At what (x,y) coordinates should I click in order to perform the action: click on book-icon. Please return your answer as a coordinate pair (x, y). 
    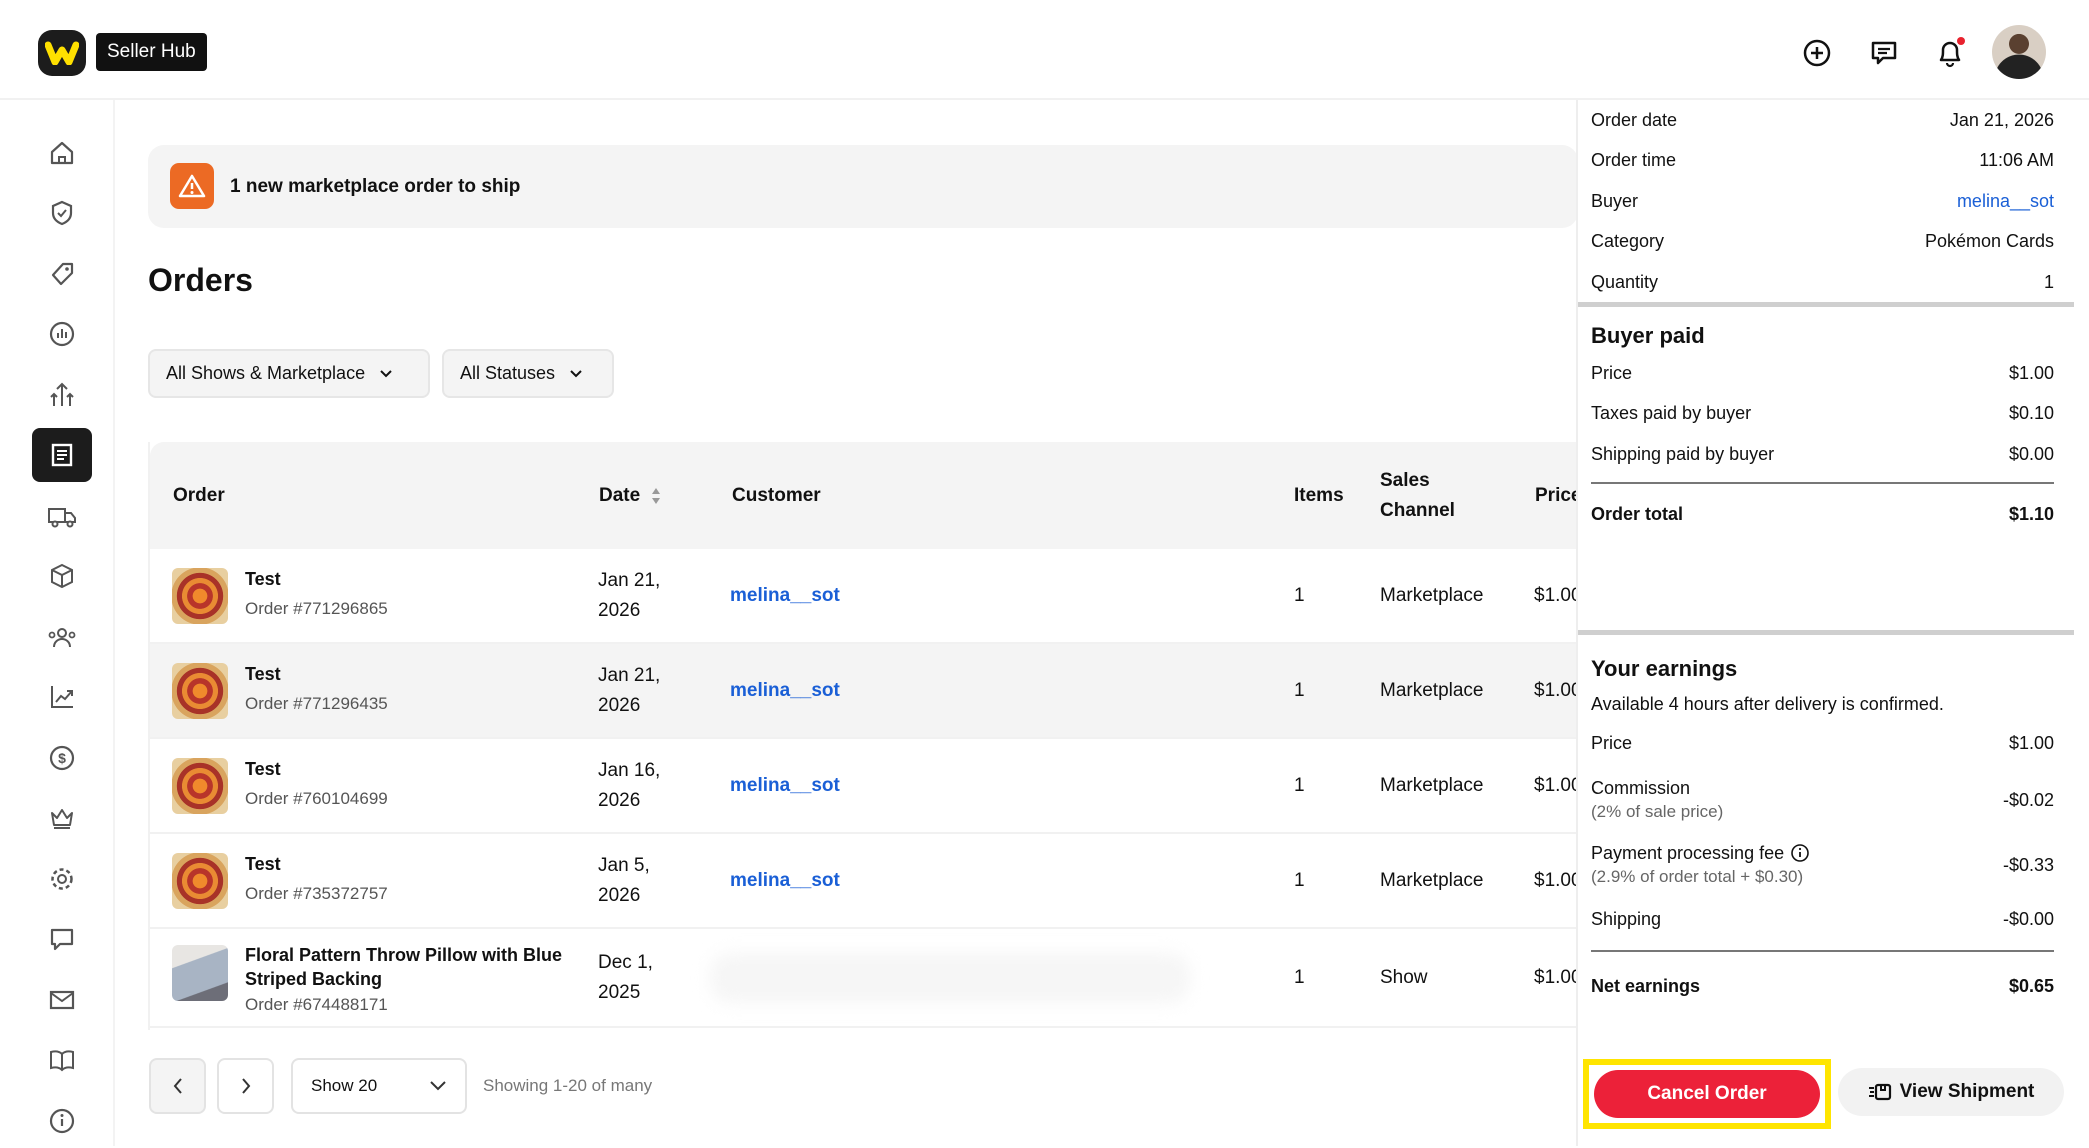
    Looking at the image, I should click on (62, 1060).